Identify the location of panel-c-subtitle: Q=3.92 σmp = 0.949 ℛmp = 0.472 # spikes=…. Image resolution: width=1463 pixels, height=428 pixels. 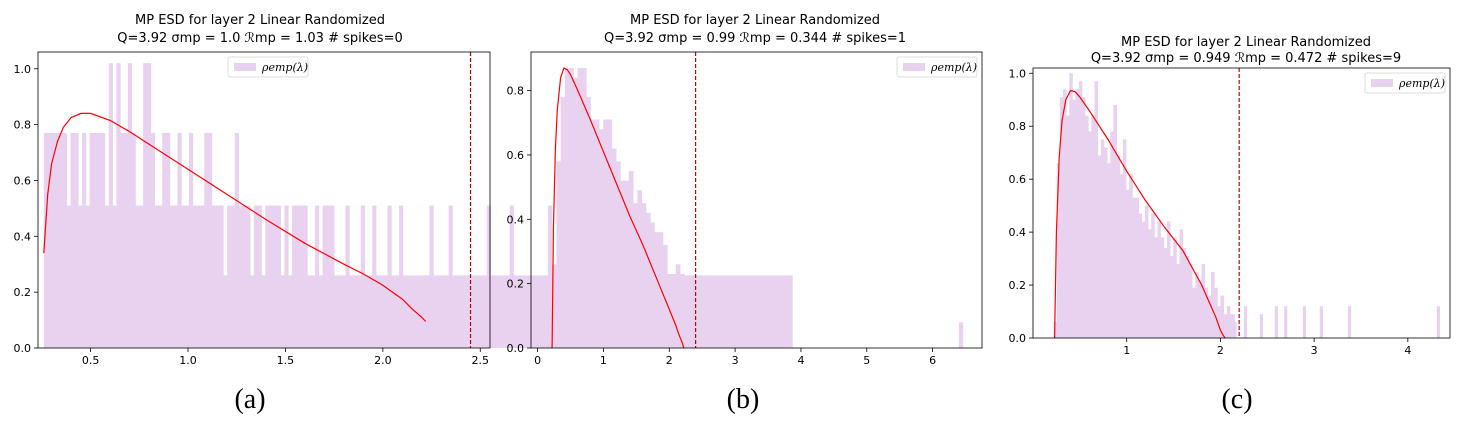
(1246, 58).